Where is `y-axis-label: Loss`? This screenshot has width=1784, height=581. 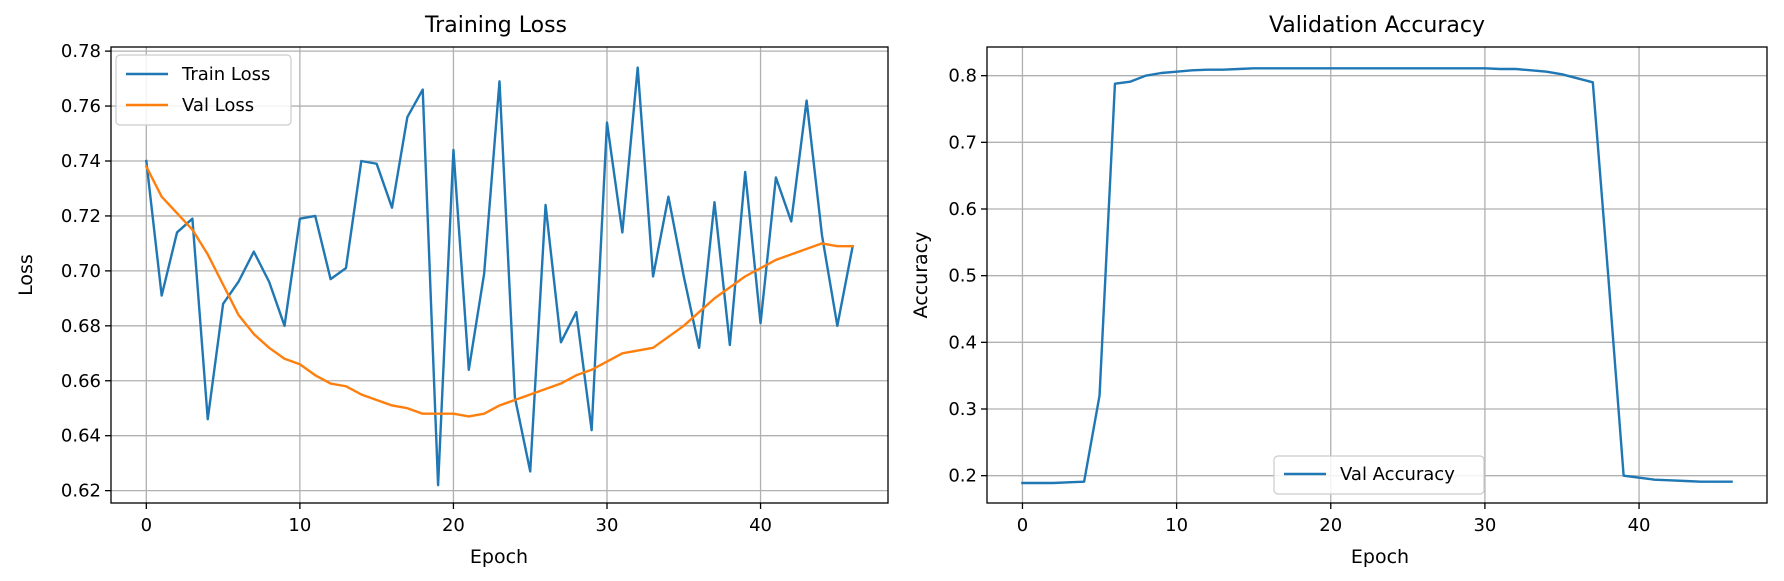
y-axis-label: Loss is located at coordinates (26, 275).